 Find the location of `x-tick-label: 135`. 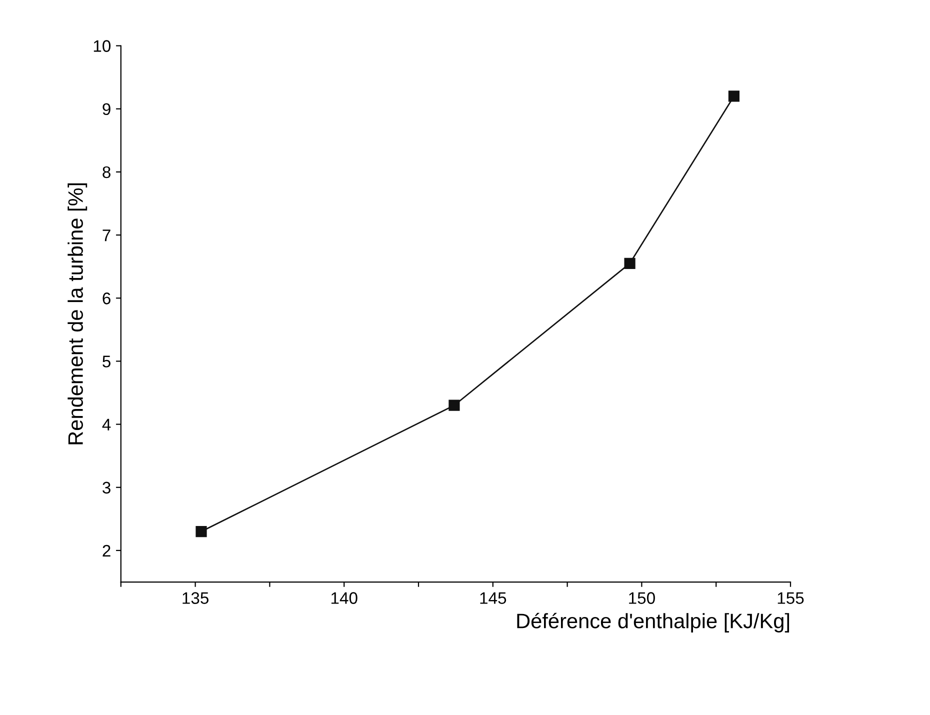

x-tick-label: 135 is located at coordinates (195, 598).